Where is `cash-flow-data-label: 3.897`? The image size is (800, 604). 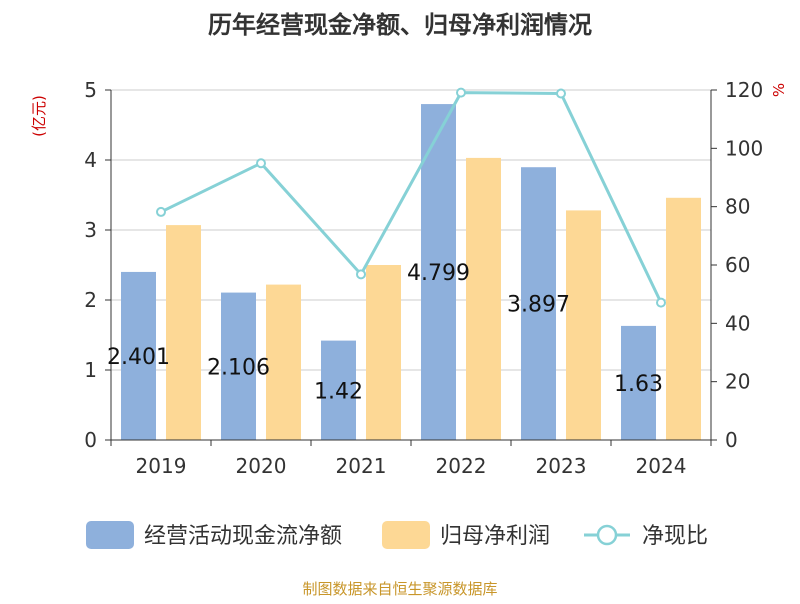
cash-flow-data-label: 3.897 is located at coordinates (538, 305).